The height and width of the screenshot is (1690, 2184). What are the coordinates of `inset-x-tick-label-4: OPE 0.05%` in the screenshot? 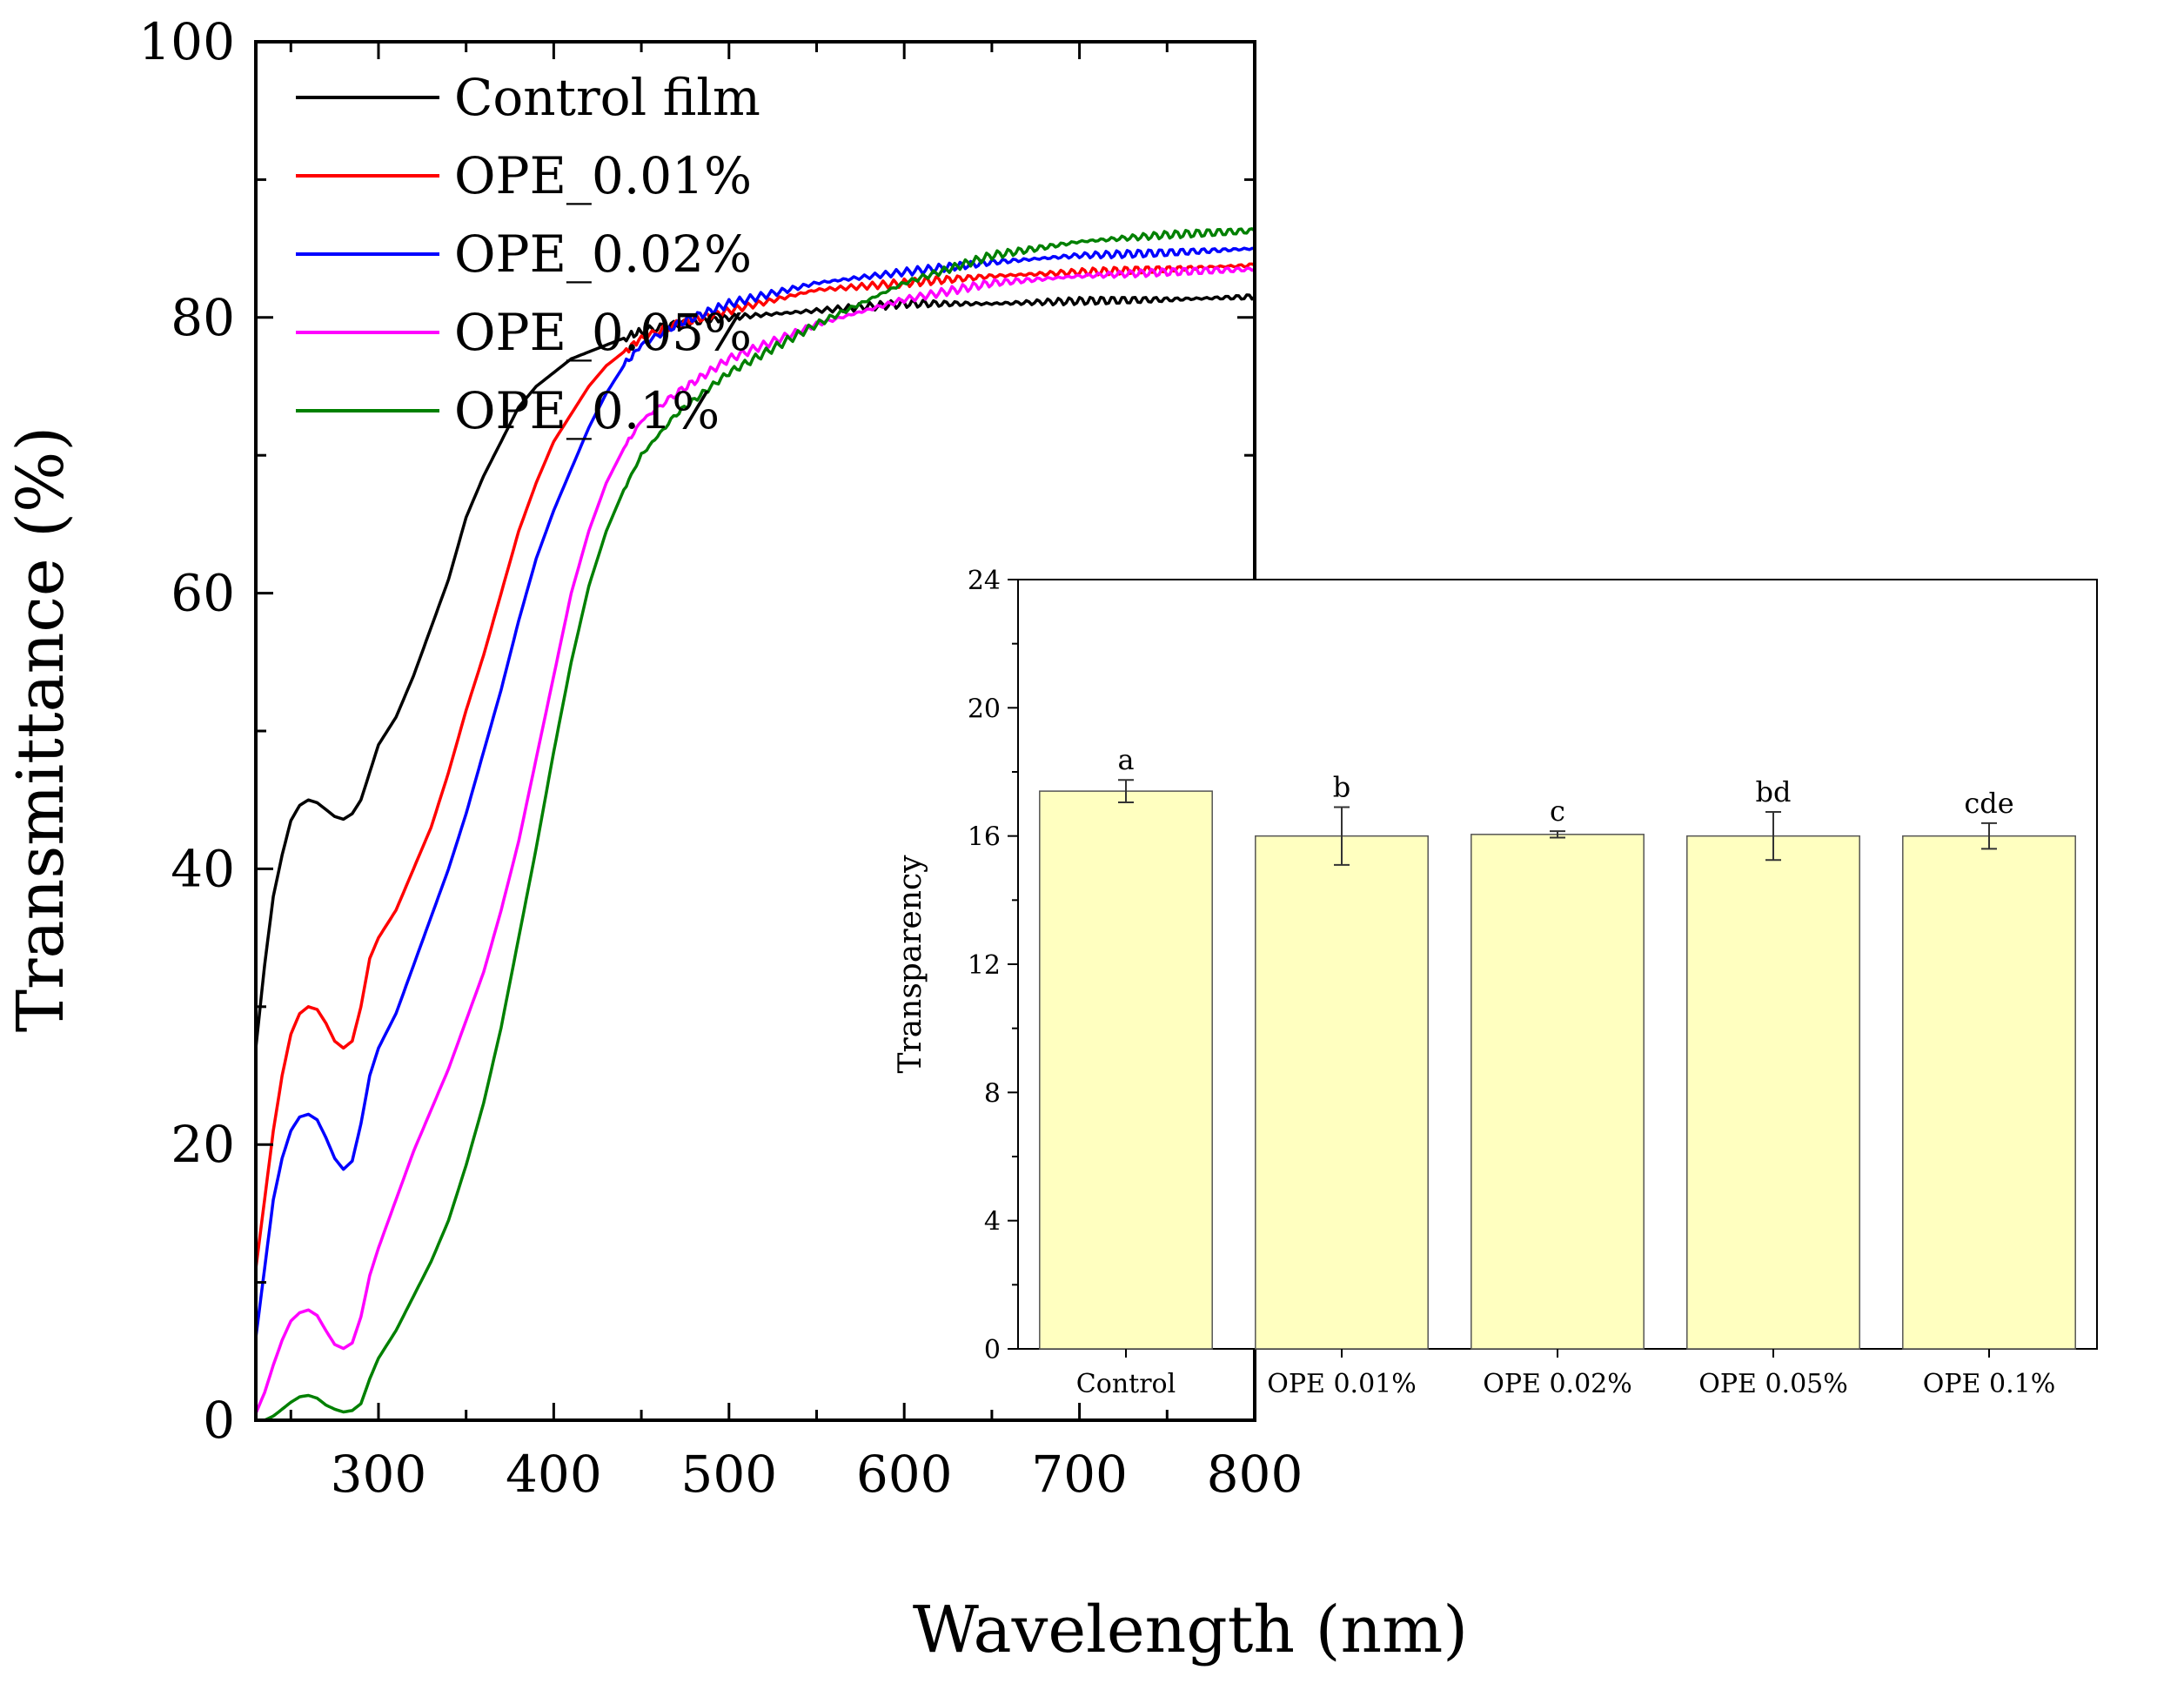 It's located at (1773, 1384).